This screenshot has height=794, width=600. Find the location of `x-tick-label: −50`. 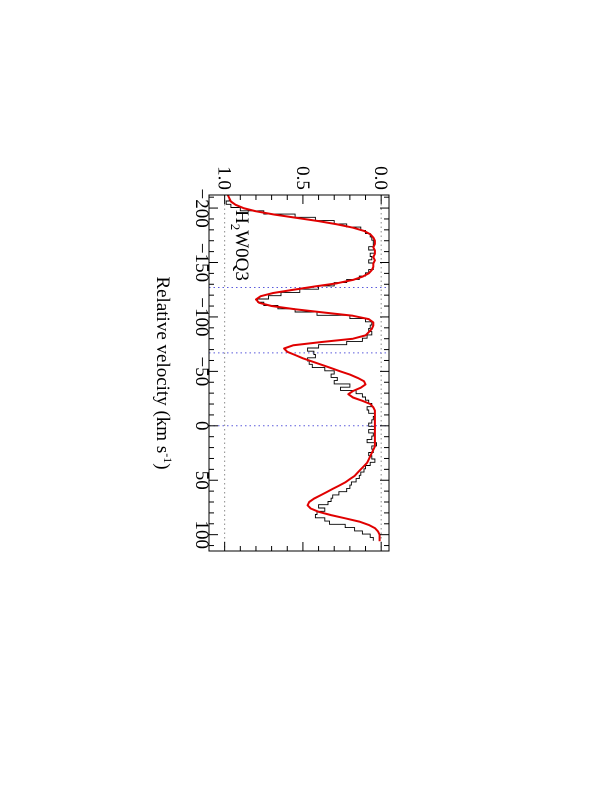

x-tick-label: −50 is located at coordinates (201, 372).